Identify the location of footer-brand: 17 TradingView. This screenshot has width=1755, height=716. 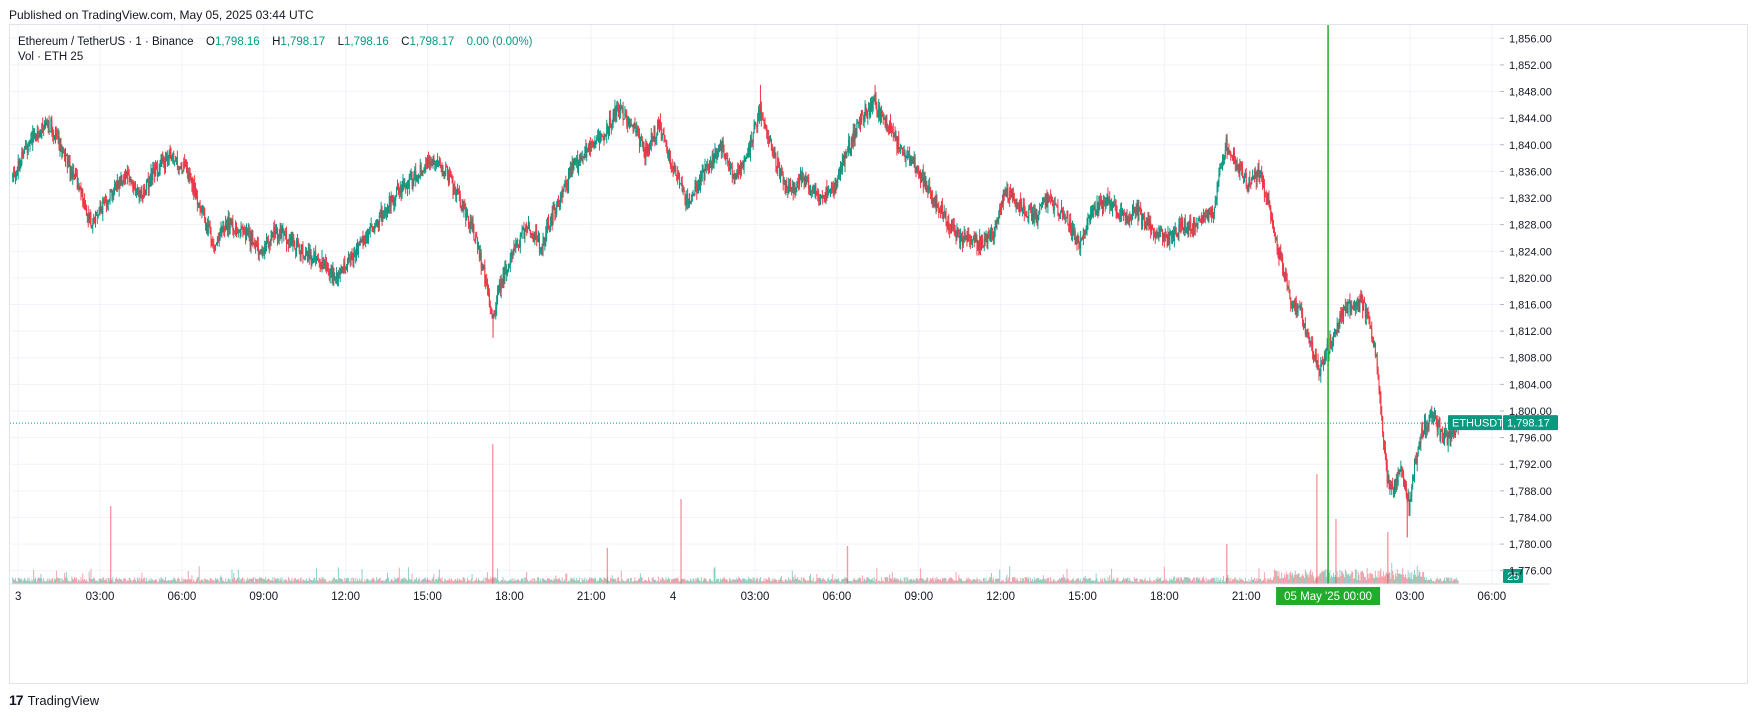
(54, 700).